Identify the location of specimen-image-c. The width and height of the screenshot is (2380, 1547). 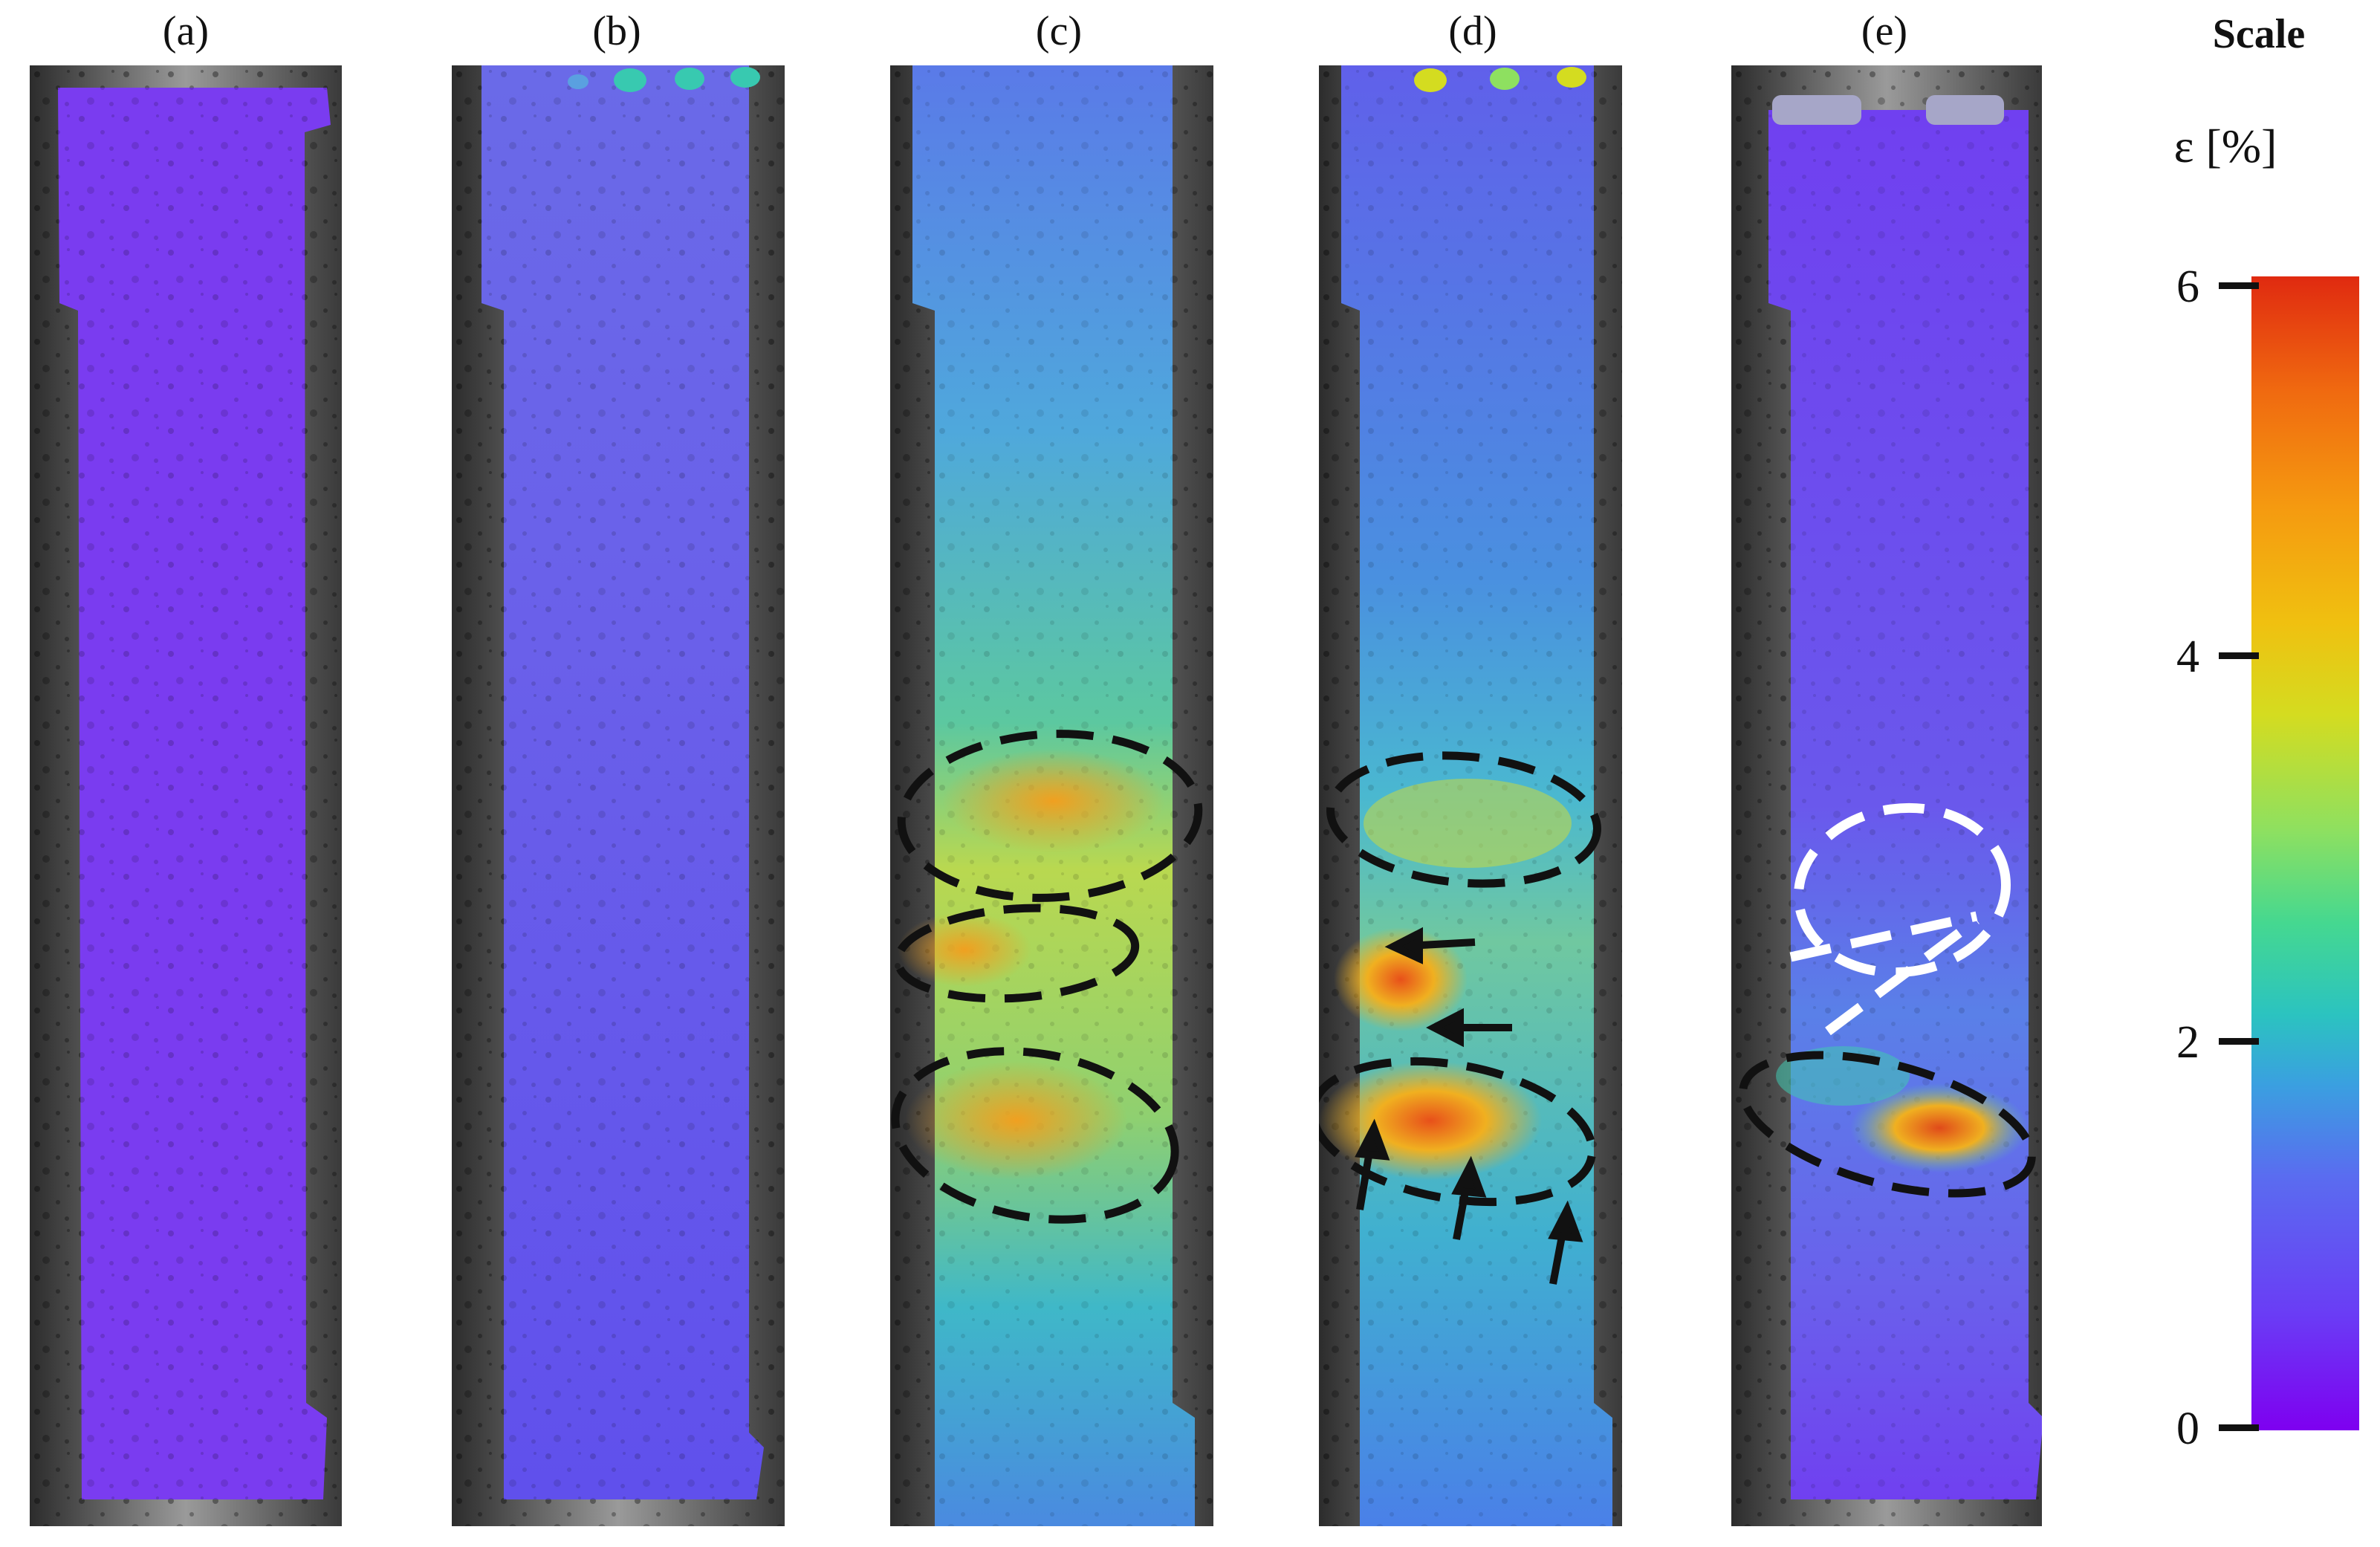
(1051, 796).